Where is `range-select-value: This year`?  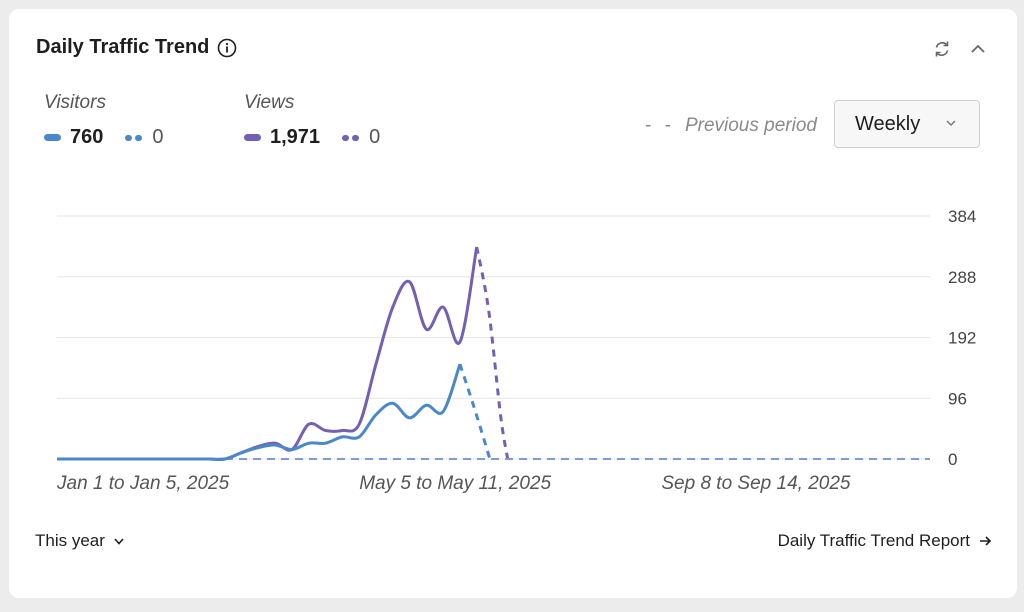 range-select-value: This year is located at coordinates (70, 540).